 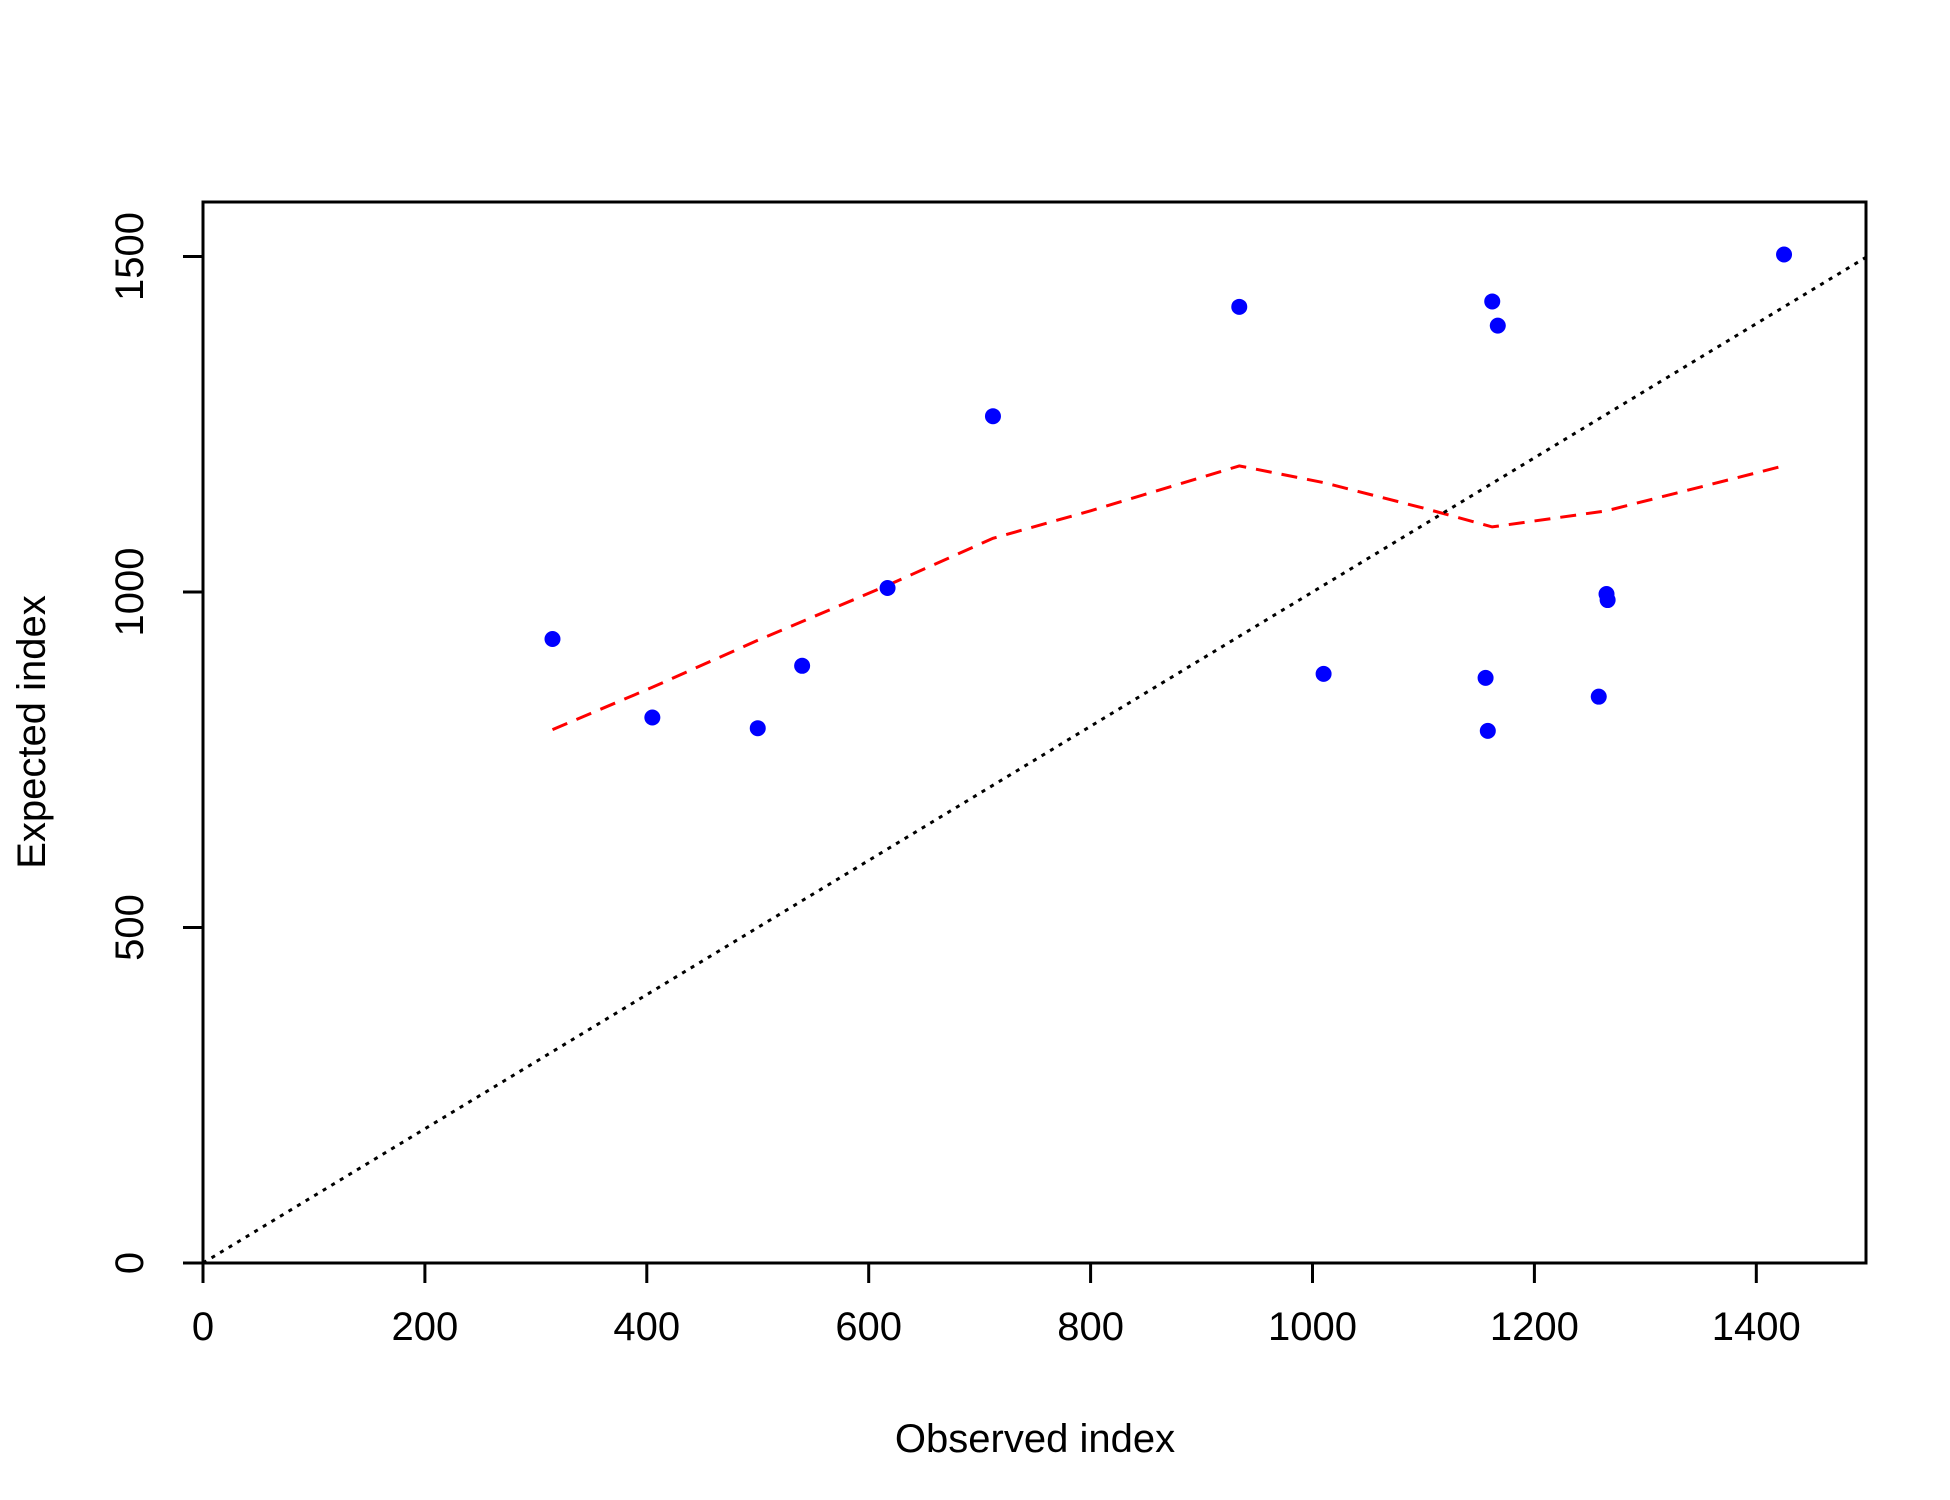 I want to click on x-tick-label: 1000, so click(x=1312, y=1327).